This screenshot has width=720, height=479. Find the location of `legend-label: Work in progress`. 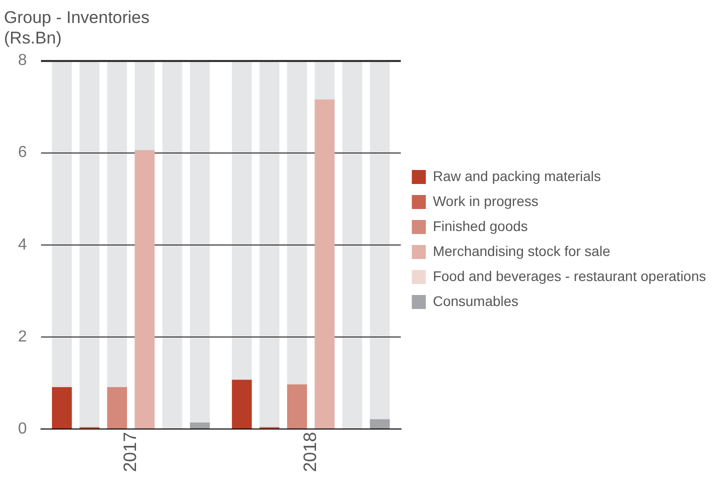

legend-label: Work in progress is located at coordinates (485, 200).